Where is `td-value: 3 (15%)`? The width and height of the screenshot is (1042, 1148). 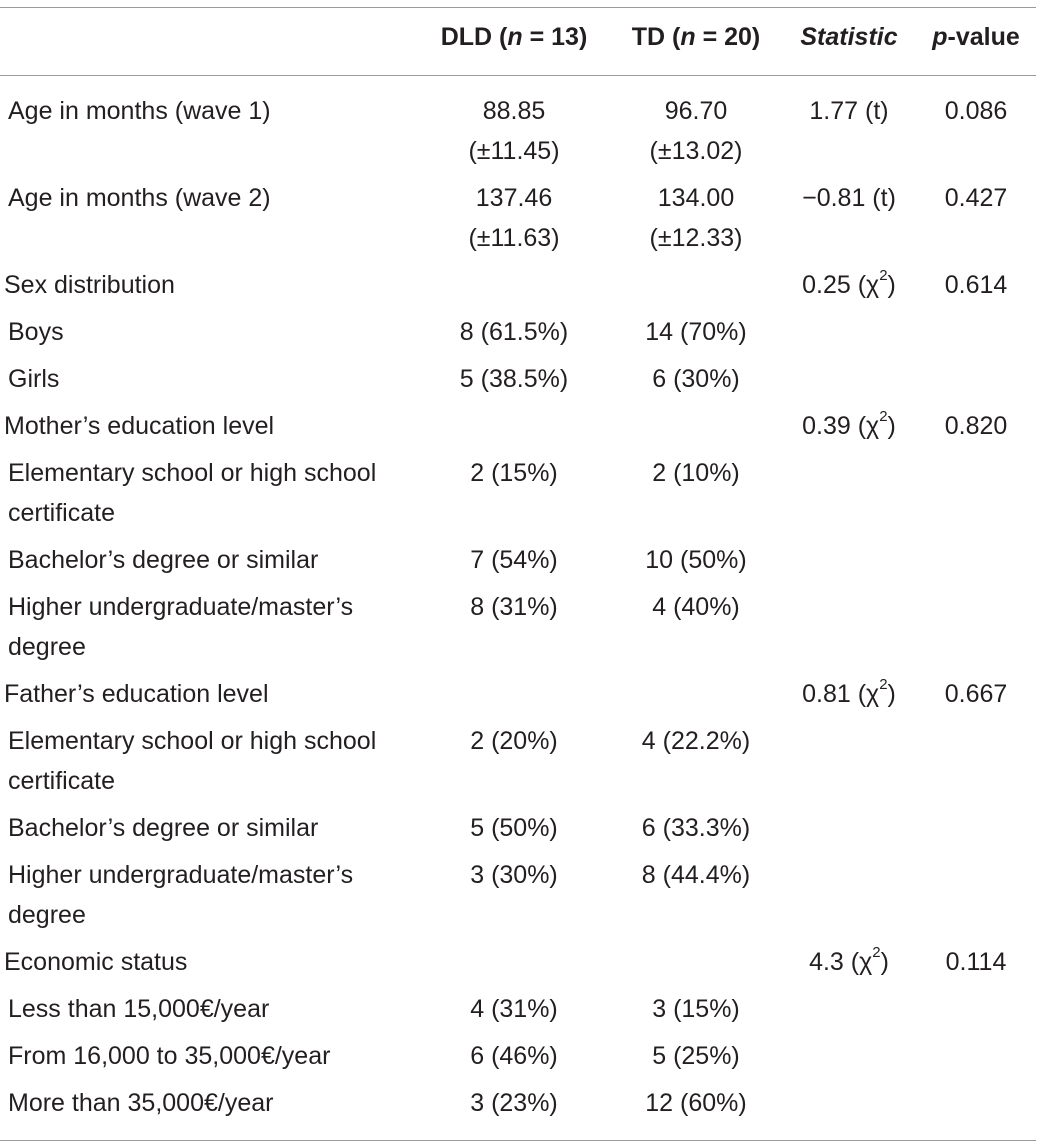
td-value: 3 (15%) is located at coordinates (696, 1009).